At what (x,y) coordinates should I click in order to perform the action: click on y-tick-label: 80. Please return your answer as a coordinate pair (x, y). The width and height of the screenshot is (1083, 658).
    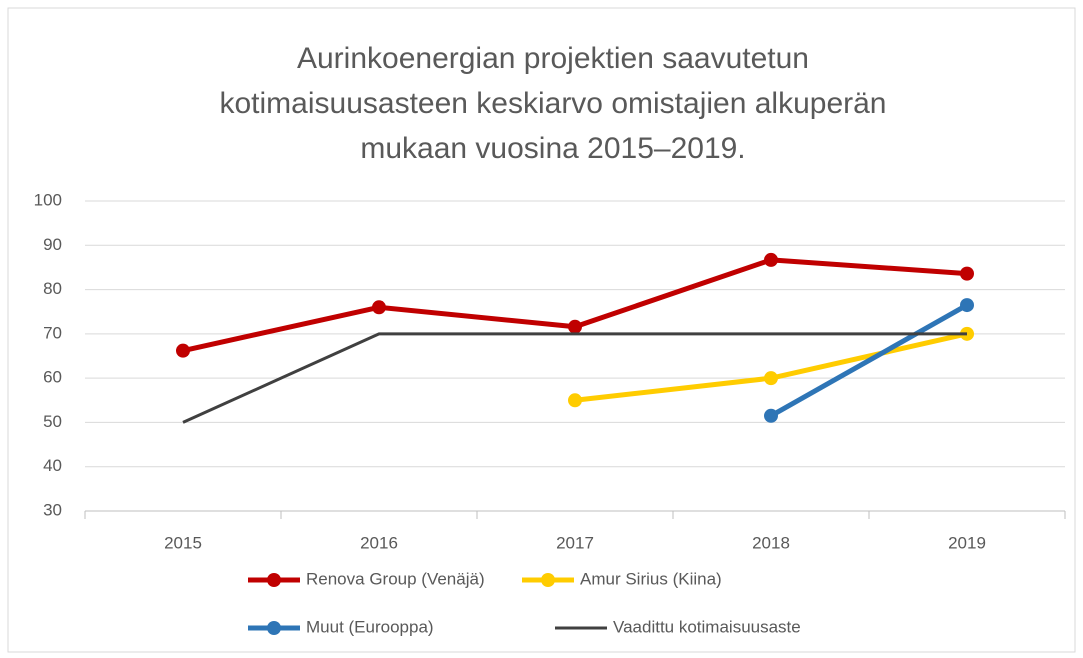
    Looking at the image, I should click on (52, 288).